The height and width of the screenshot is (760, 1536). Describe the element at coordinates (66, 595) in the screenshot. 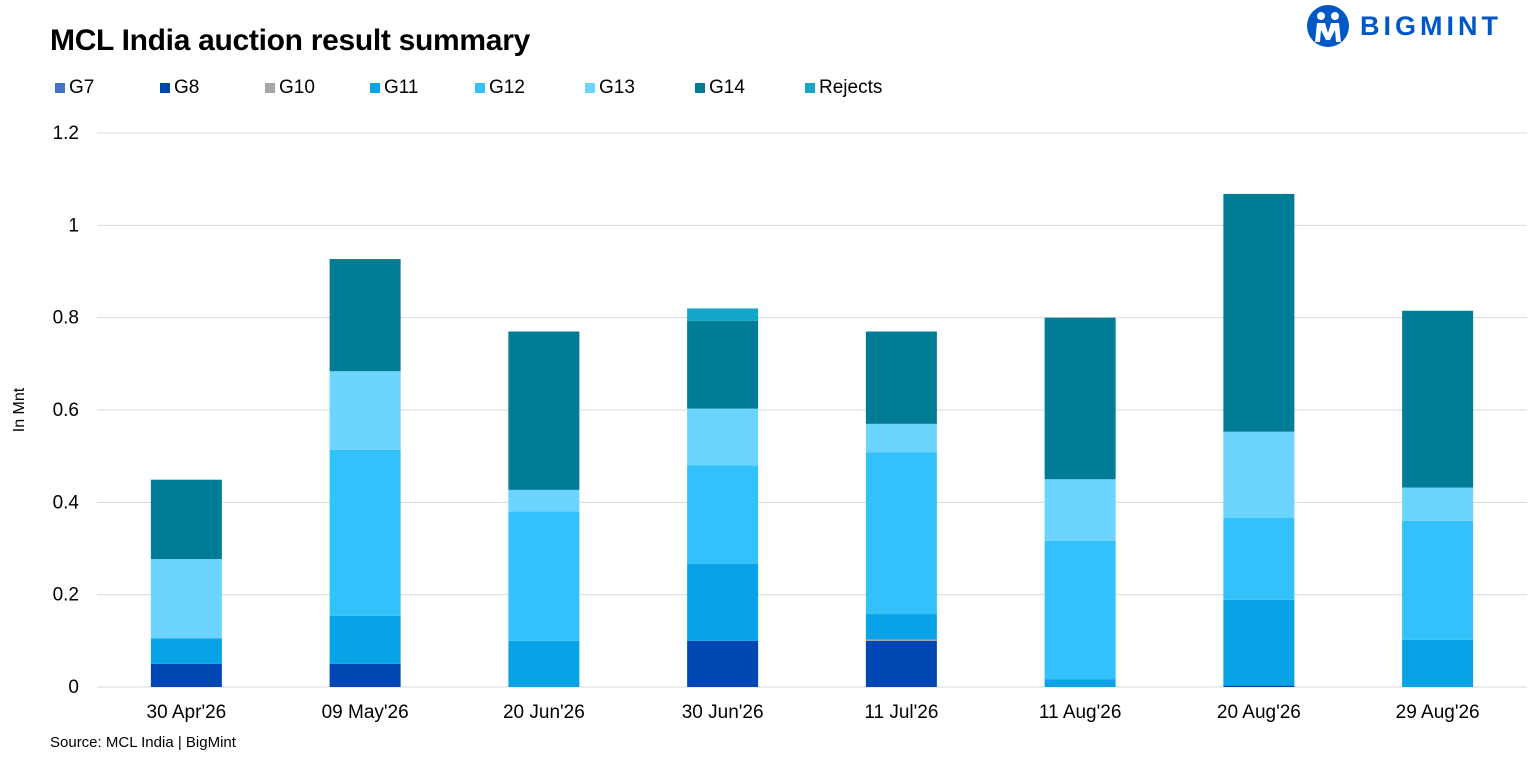

I see `y-tick-label: 0.2` at that location.